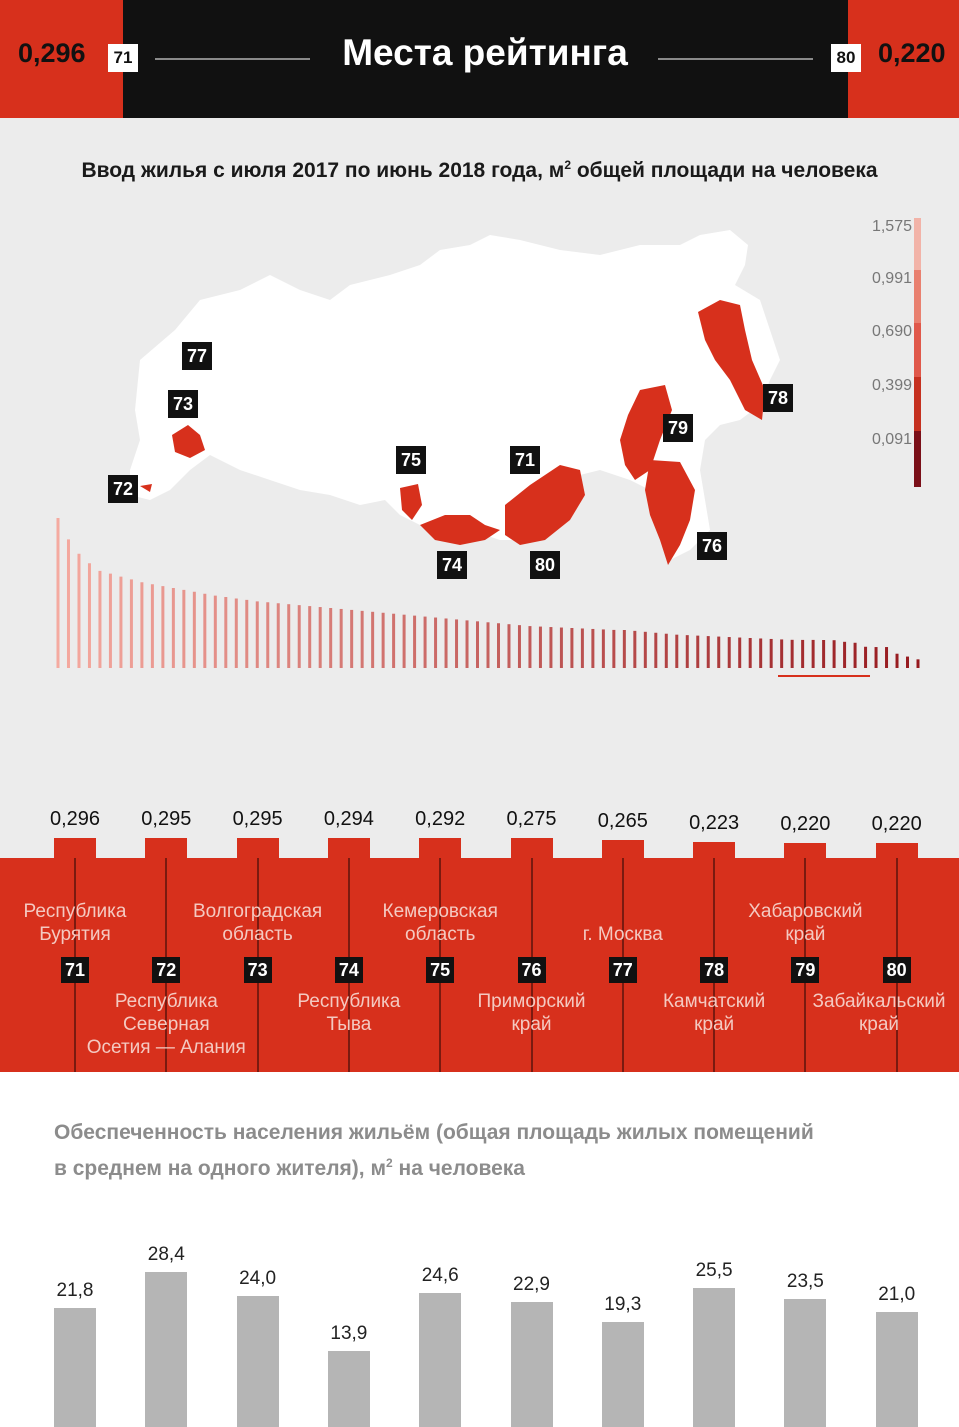 The image size is (959, 1427). What do you see at coordinates (622, 821) in the screenshot?
I see `top10-value-label: 0,265` at bounding box center [622, 821].